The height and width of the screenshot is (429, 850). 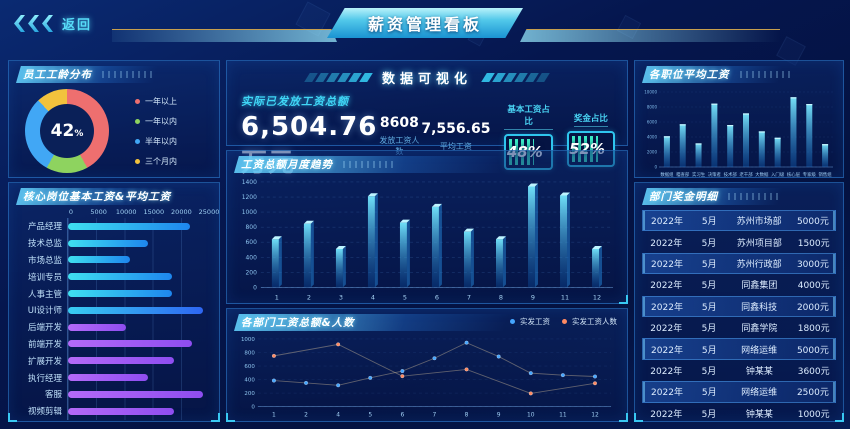 I want to click on svg-text: 决策者, so click(x=715, y=174).